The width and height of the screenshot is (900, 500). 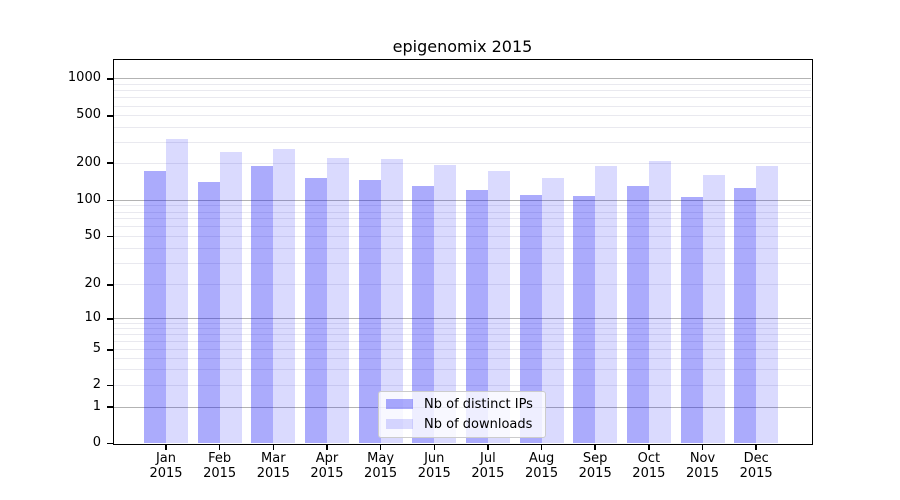 I want to click on y-tick-label: 50, so click(x=92, y=235).